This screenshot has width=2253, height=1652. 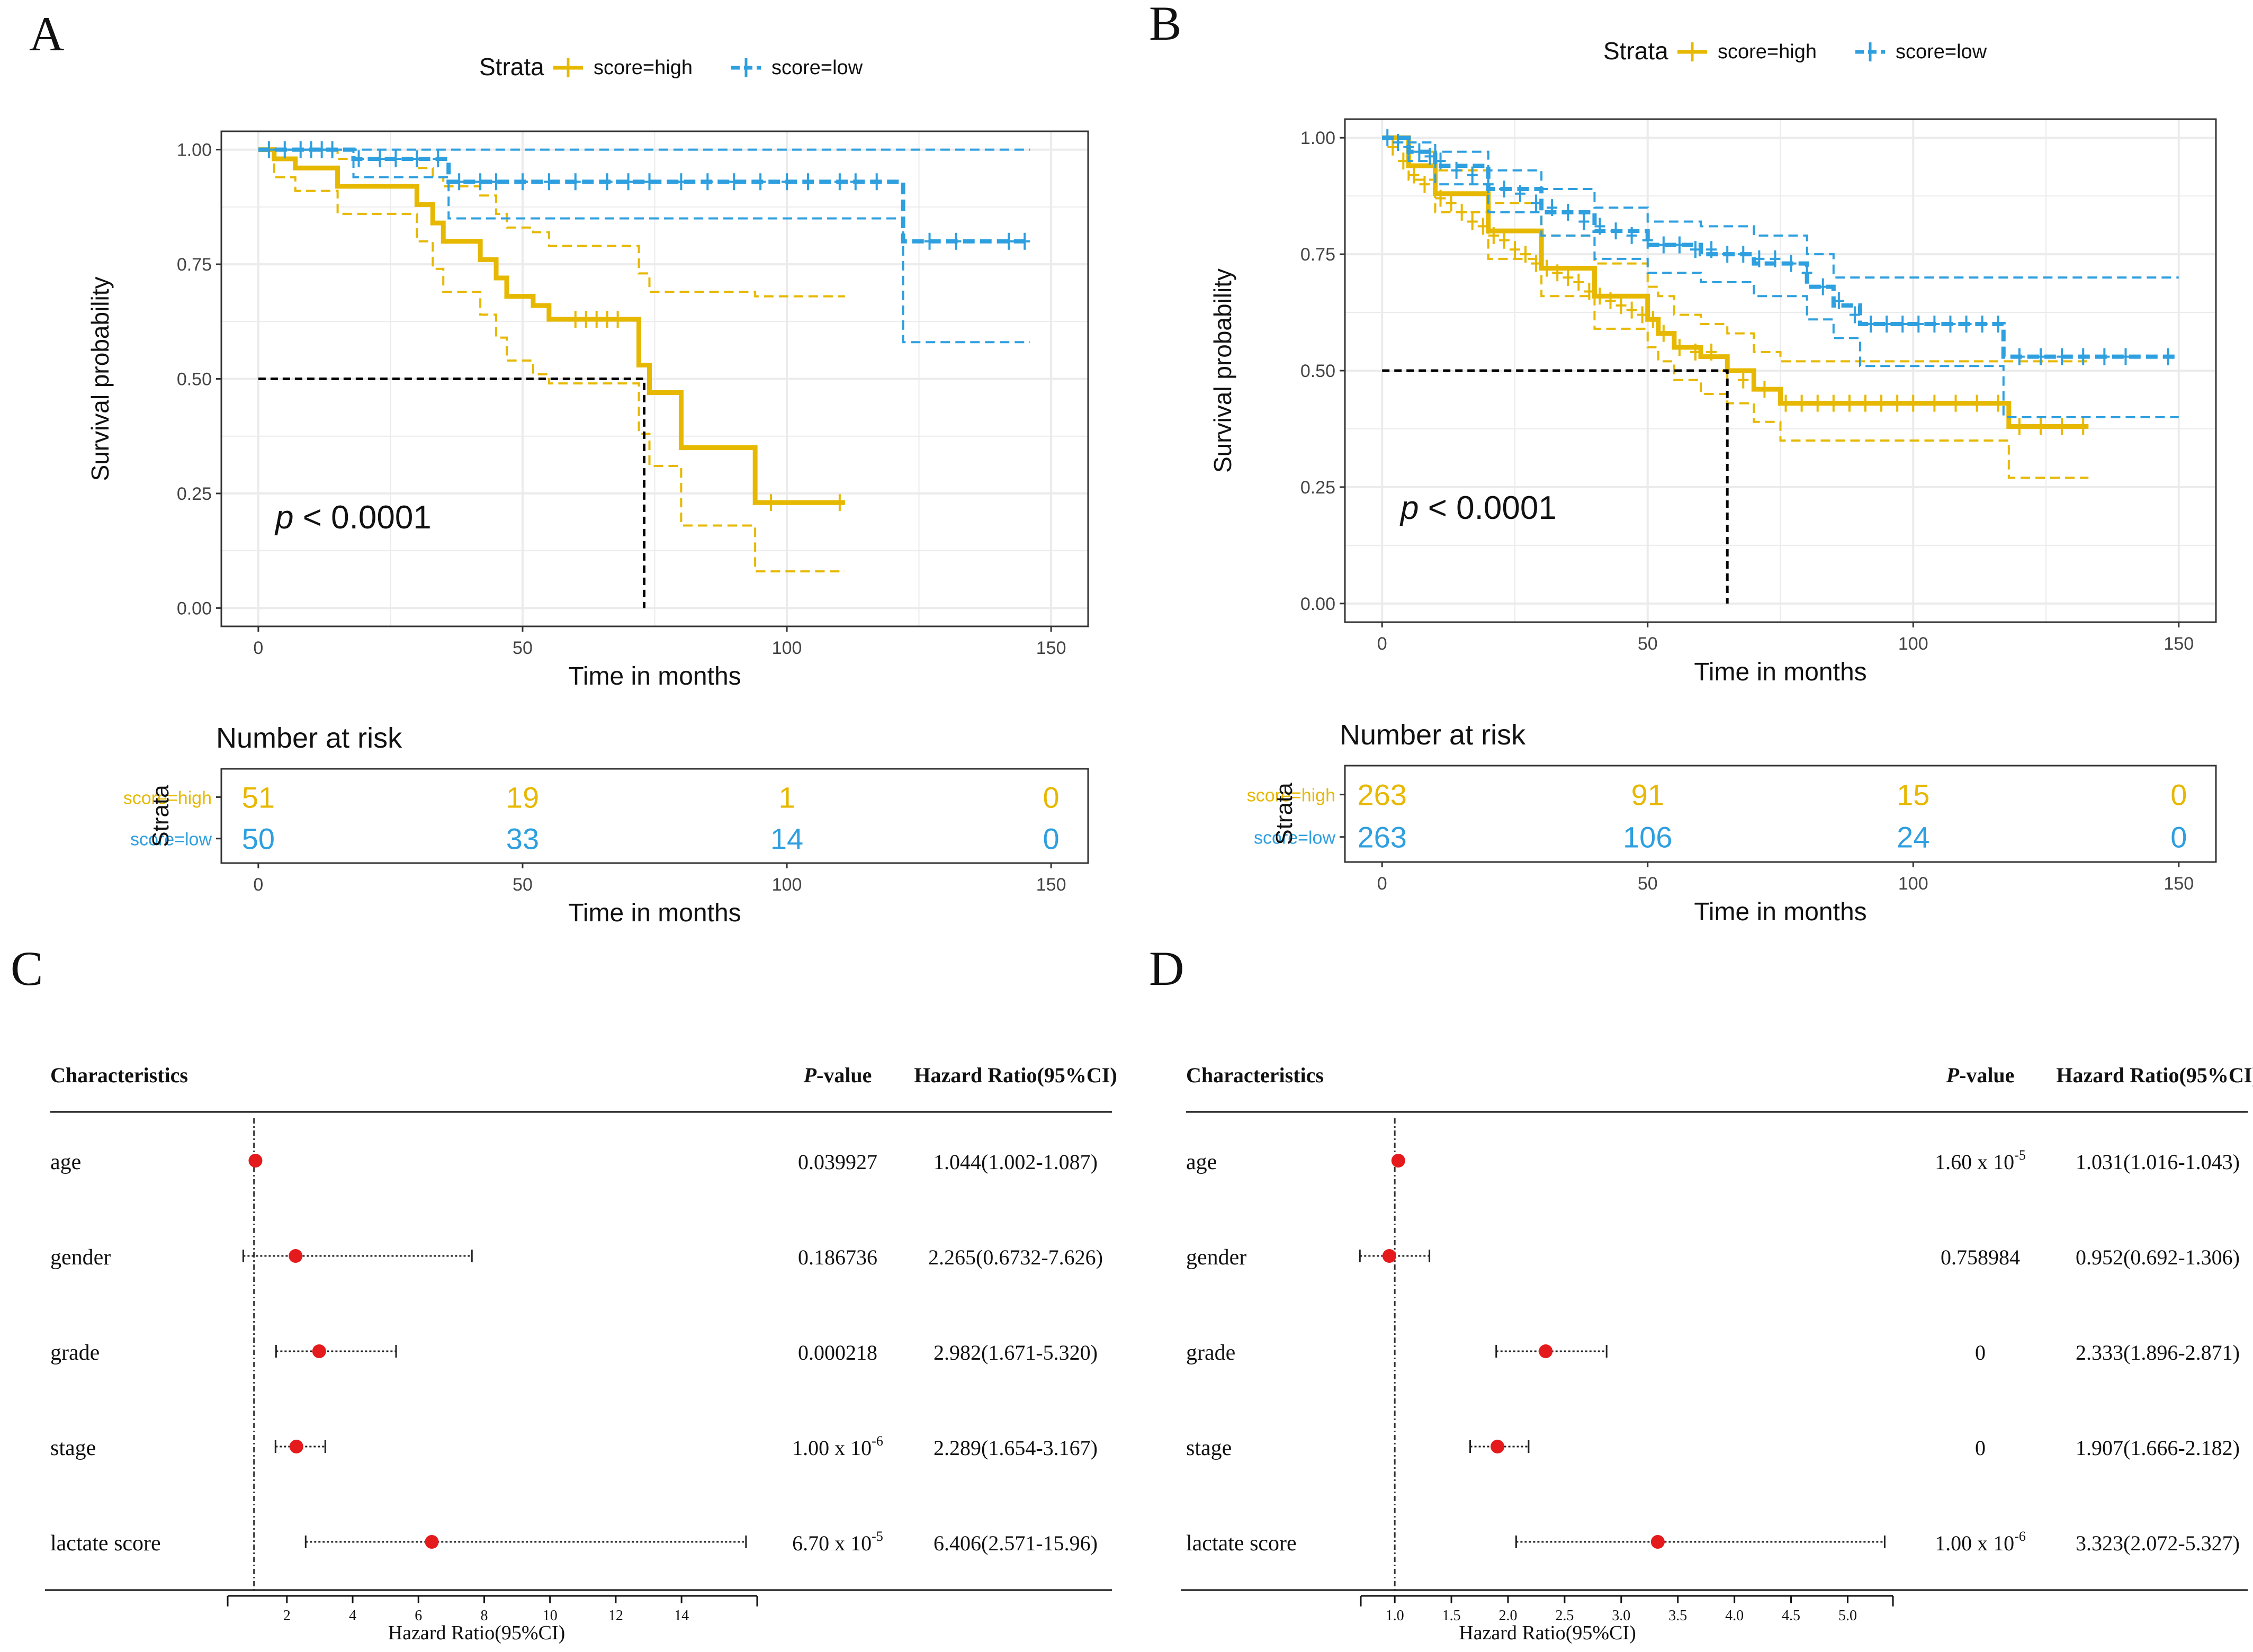 What do you see at coordinates (1847, 1616) in the screenshot?
I see `forest-x-tick-label: 5.0` at bounding box center [1847, 1616].